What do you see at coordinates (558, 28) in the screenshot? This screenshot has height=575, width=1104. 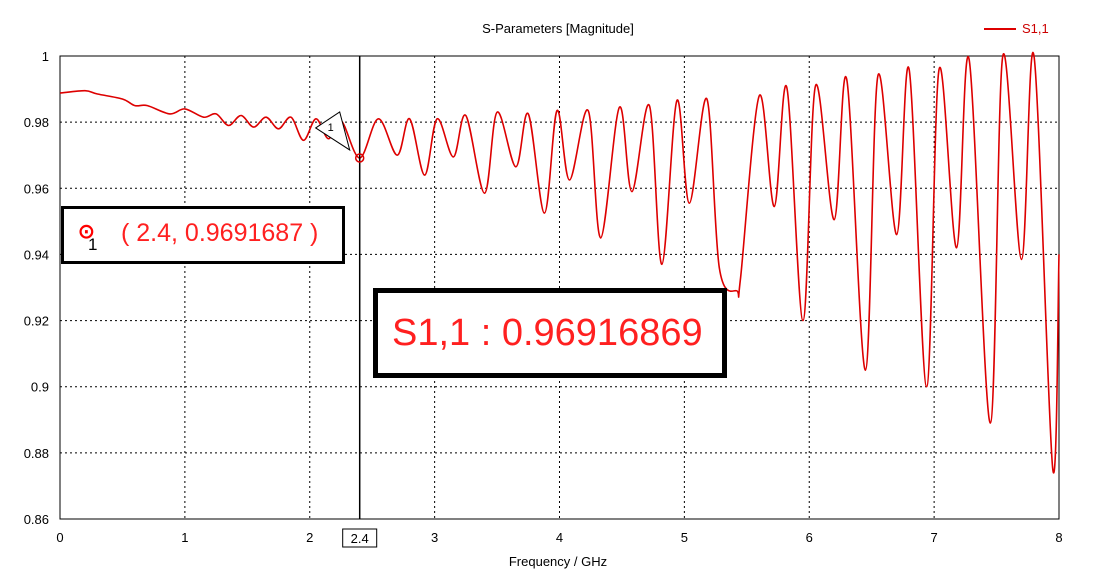 I see `chart-title: S-Parameters [Magnitude]` at bounding box center [558, 28].